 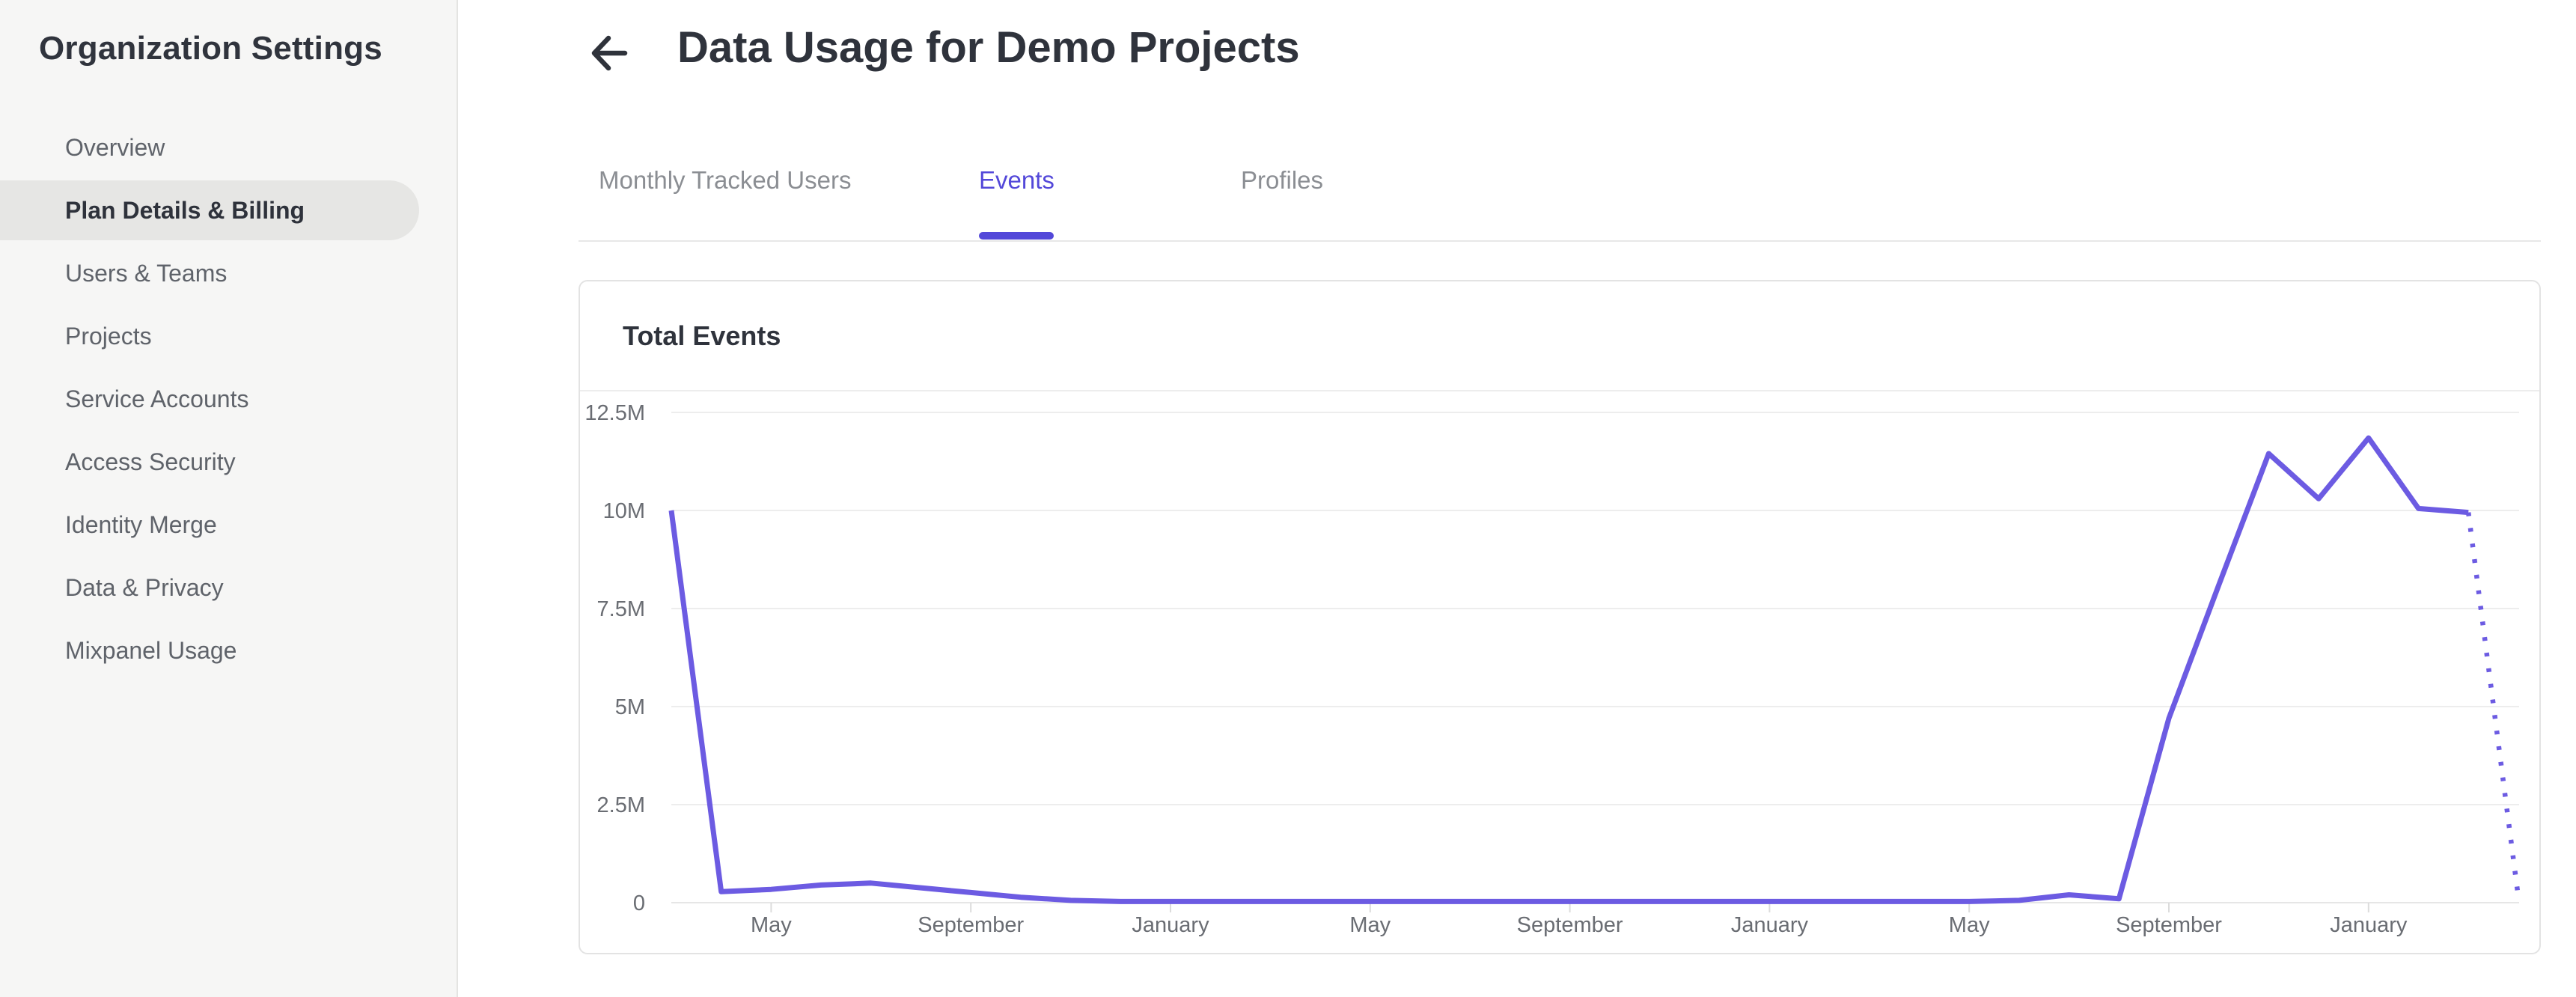 I want to click on sidebar-item-access-security: Access Security, so click(x=228, y=461).